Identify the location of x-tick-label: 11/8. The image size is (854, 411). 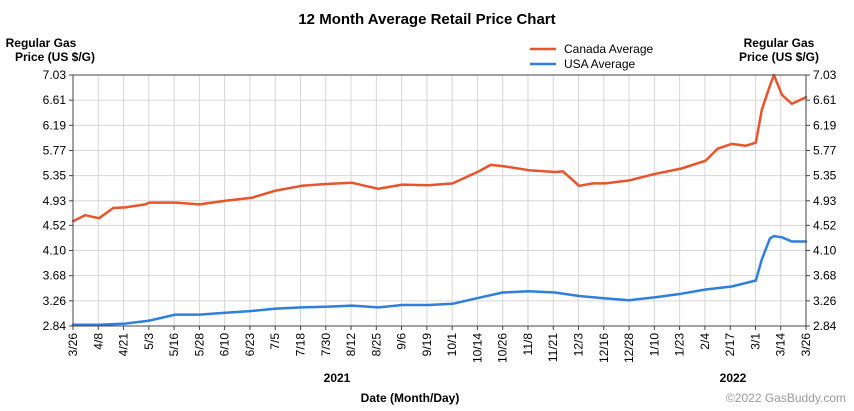
(528, 344).